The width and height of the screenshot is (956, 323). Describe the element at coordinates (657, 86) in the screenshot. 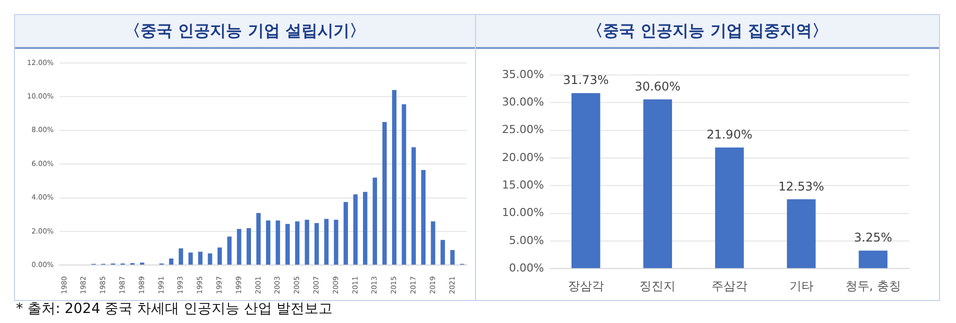

I see `data-label: 30.60%` at that location.